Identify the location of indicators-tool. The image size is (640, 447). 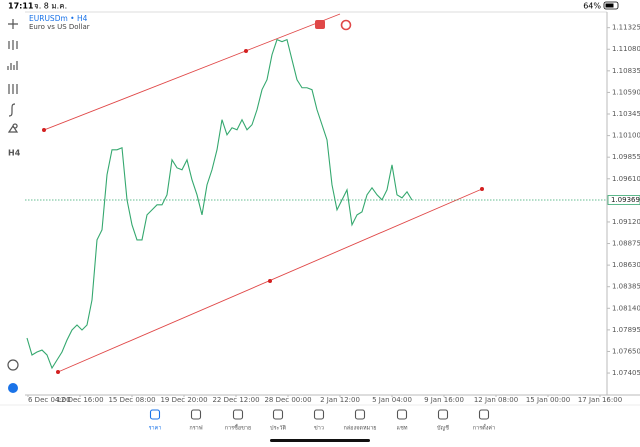
(12, 65).